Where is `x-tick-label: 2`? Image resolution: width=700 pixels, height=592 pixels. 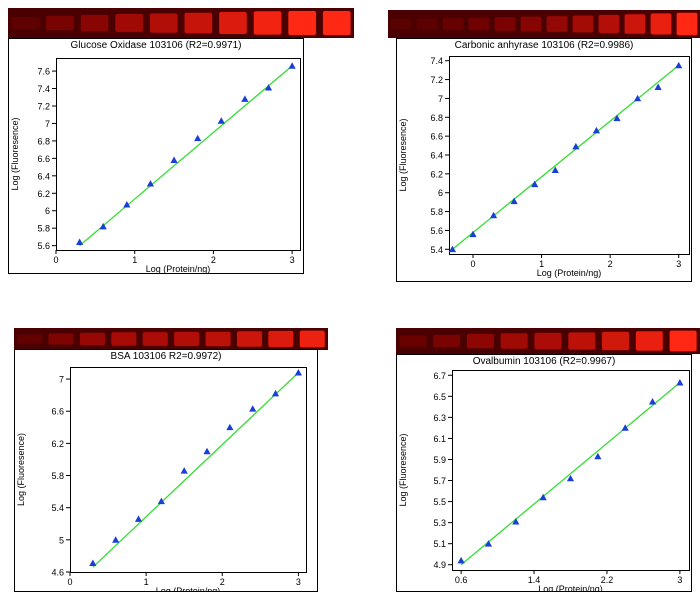 x-tick-label: 2 is located at coordinates (213, 260).